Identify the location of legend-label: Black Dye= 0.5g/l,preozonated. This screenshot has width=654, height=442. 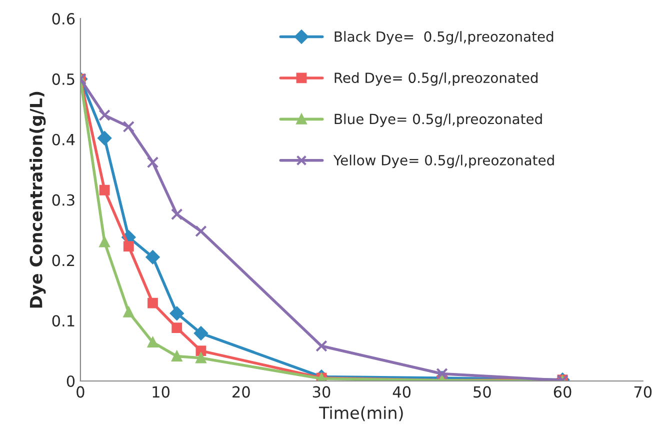
(444, 38).